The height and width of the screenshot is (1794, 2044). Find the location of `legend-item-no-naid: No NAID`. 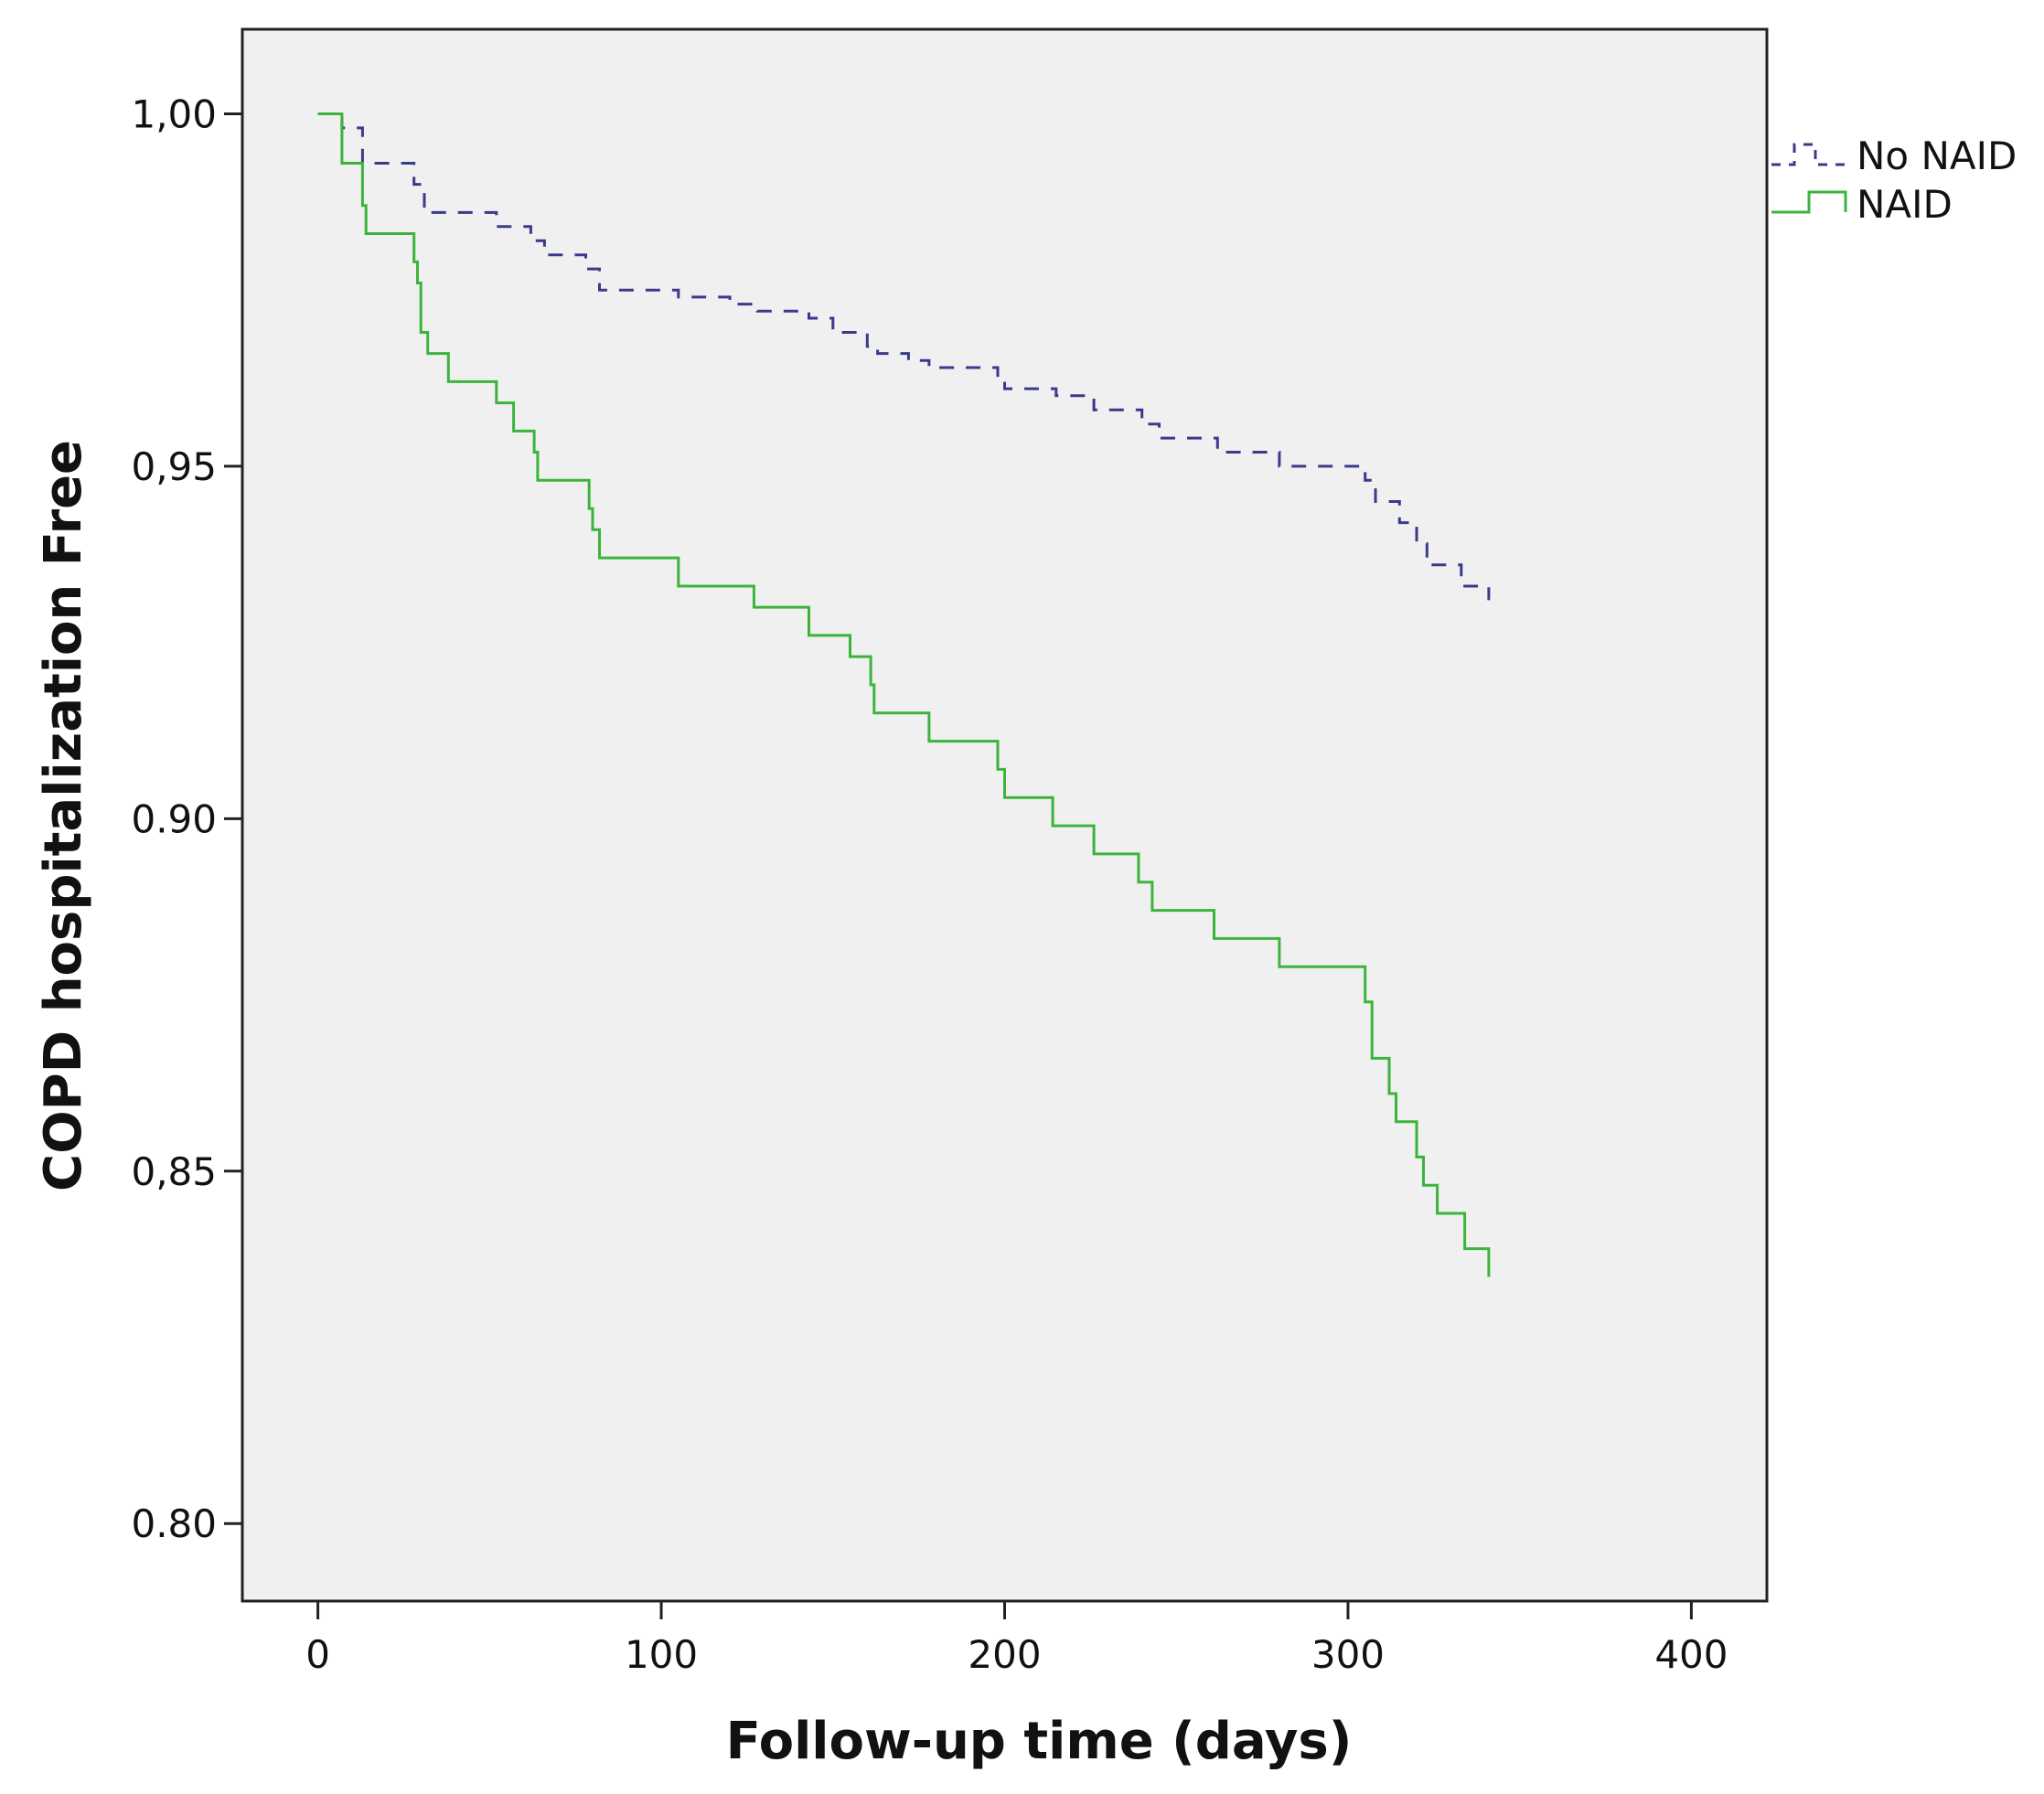

legend-item-no-naid: No NAID is located at coordinates (1894, 155).